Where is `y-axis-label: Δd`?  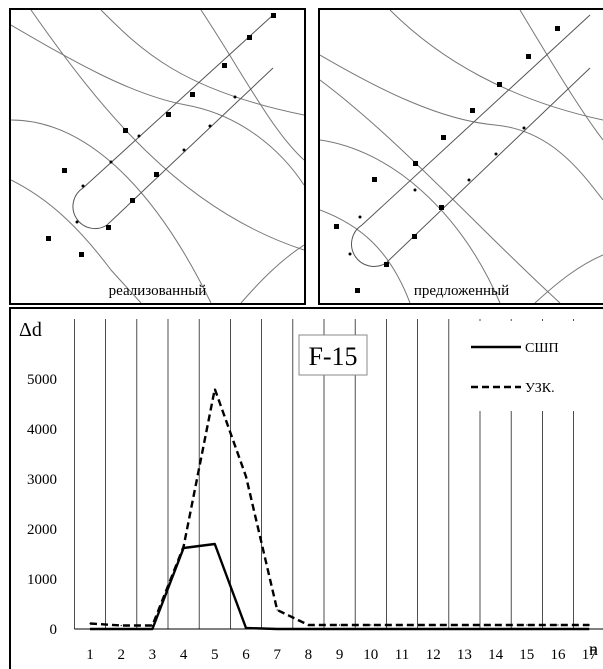
y-axis-label: Δd is located at coordinates (30, 330).